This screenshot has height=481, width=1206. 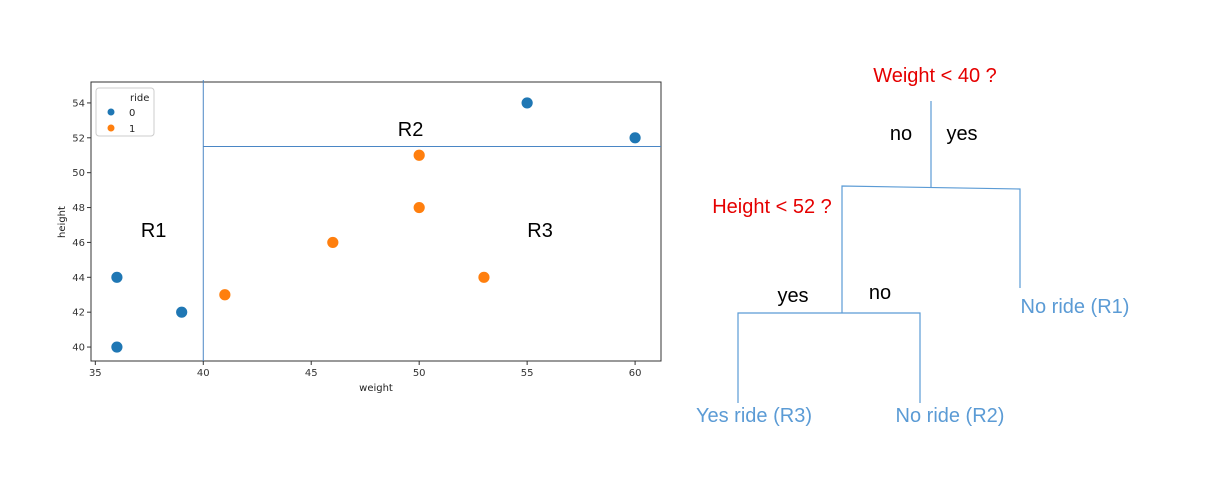 What do you see at coordinates (419, 373) in the screenshot?
I see `x-tick-label: 50` at bounding box center [419, 373].